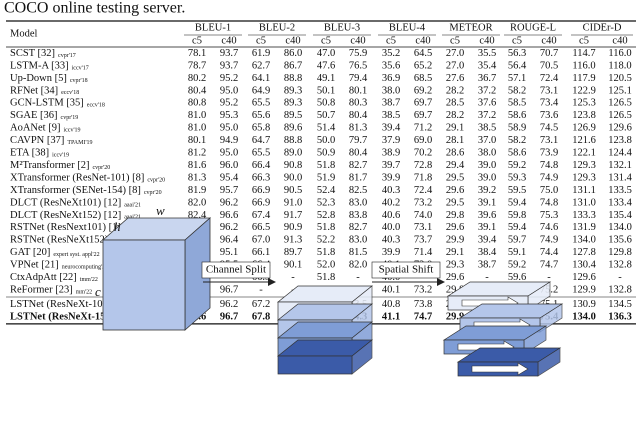  Describe the element at coordinates (43, 277) in the screenshot. I see `model-name: CtxAdpAtt [22]` at that location.